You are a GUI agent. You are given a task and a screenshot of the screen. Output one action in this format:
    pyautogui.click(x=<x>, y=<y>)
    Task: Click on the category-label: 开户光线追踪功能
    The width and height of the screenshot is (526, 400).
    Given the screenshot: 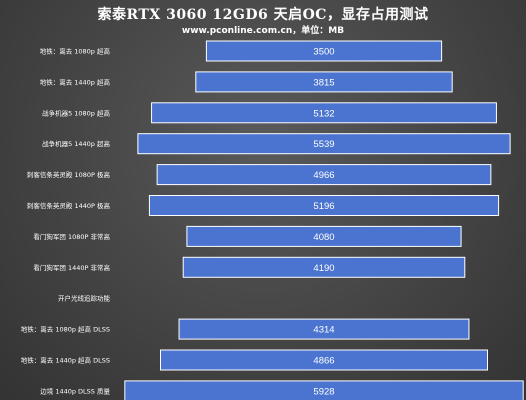 What is the action you would take?
    pyautogui.click(x=84, y=298)
    